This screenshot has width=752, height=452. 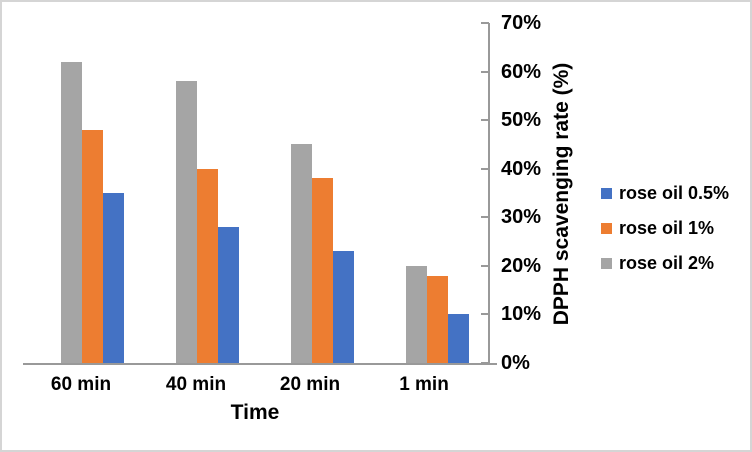 I want to click on x-label-40-min: 40 min, so click(x=196, y=384).